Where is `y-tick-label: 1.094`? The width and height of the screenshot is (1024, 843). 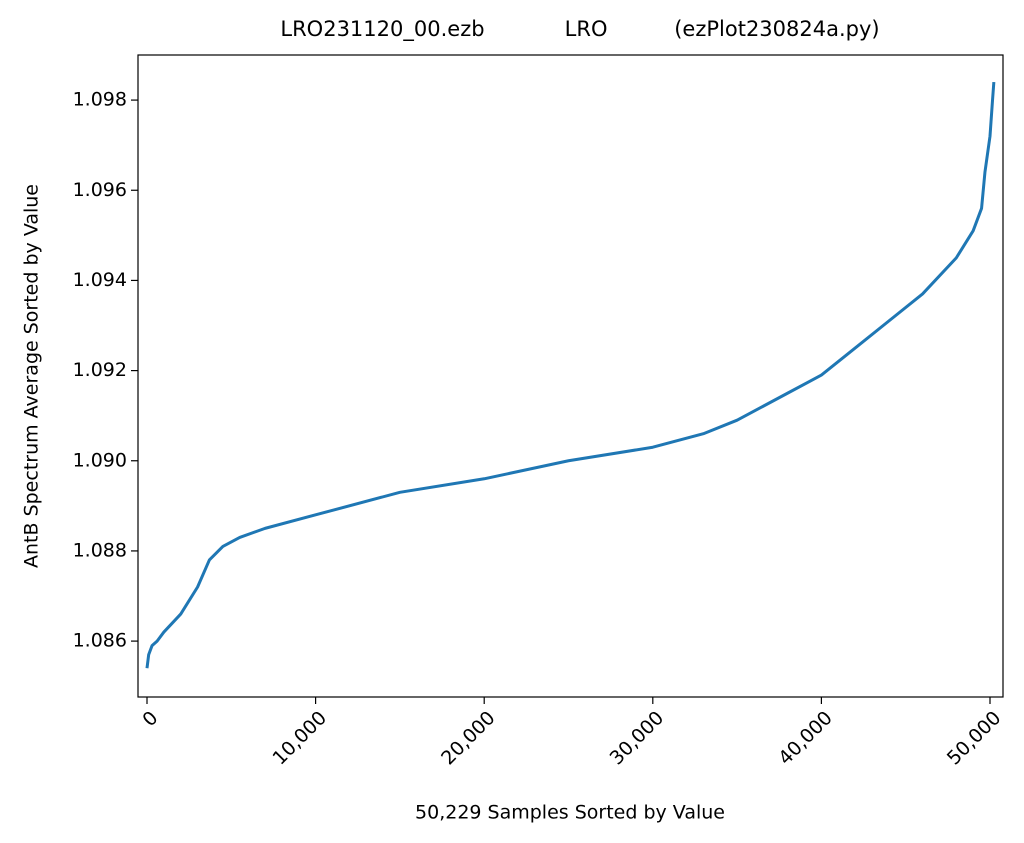 y-tick-label: 1.094 is located at coordinates (100, 280).